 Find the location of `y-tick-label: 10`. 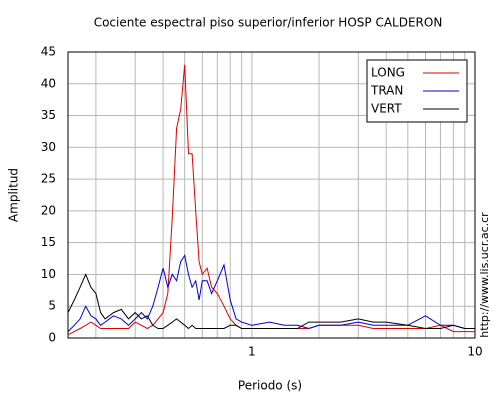

y-tick-label: 10 is located at coordinates (48, 274).